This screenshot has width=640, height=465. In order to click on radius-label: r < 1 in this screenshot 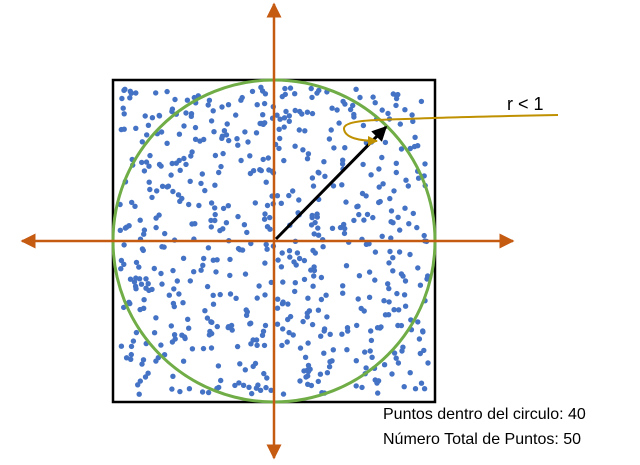, I will do `click(525, 104)`.